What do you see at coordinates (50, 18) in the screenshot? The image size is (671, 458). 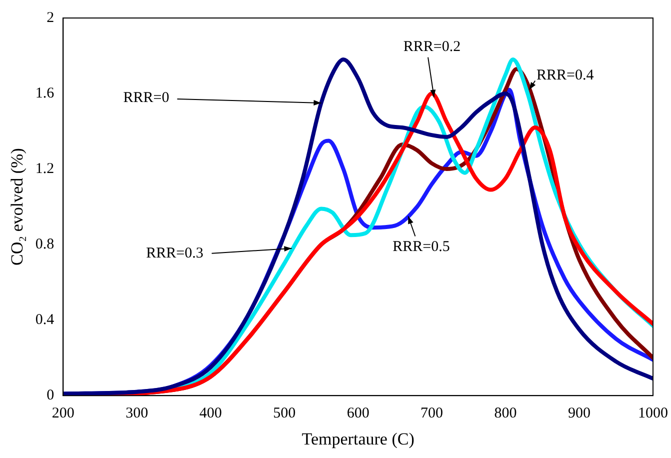 I see `y-tick-label: 2` at bounding box center [50, 18].